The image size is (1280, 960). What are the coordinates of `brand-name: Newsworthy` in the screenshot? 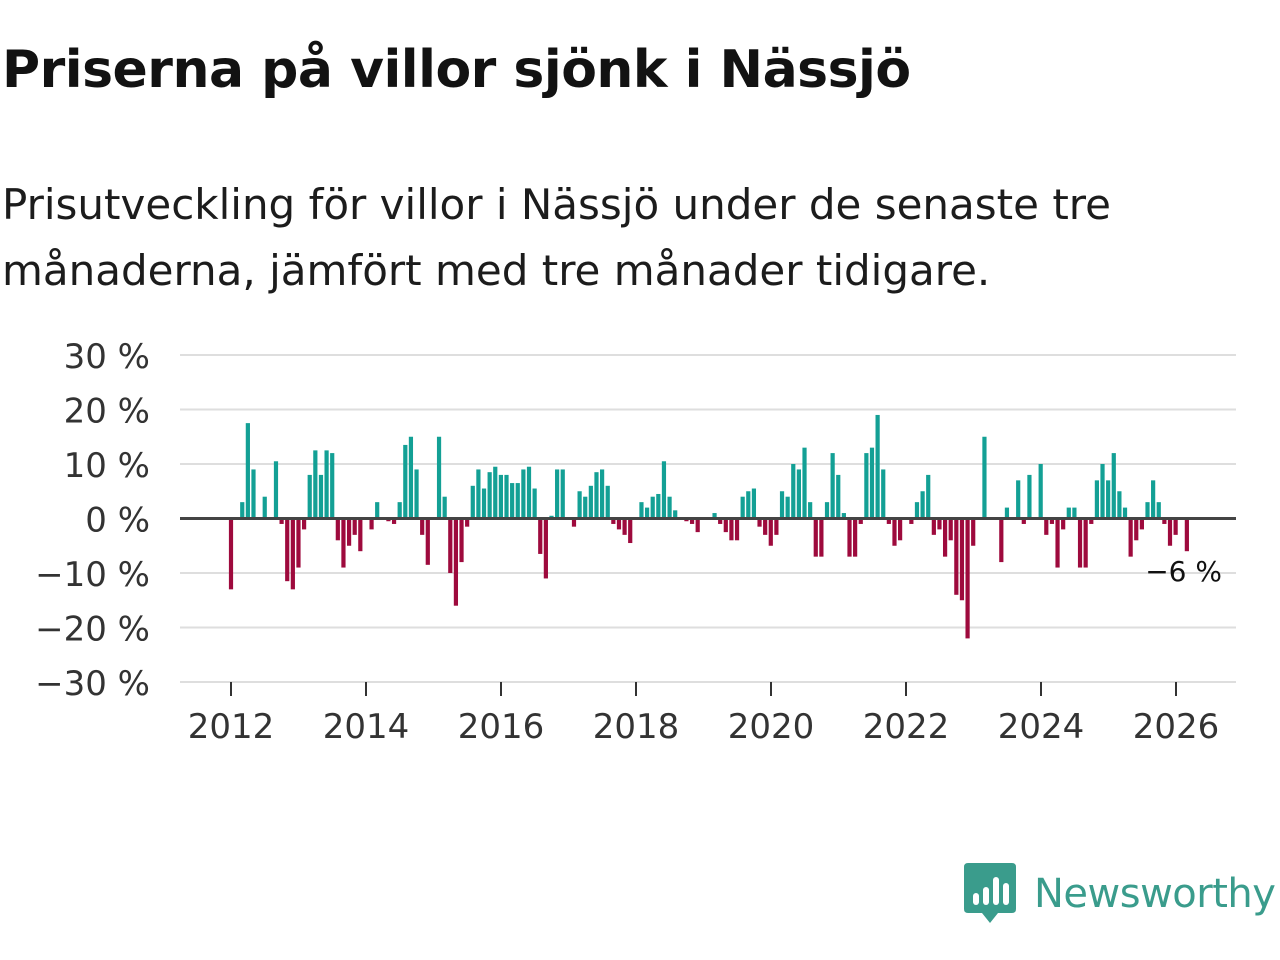 It's located at (1155, 894).